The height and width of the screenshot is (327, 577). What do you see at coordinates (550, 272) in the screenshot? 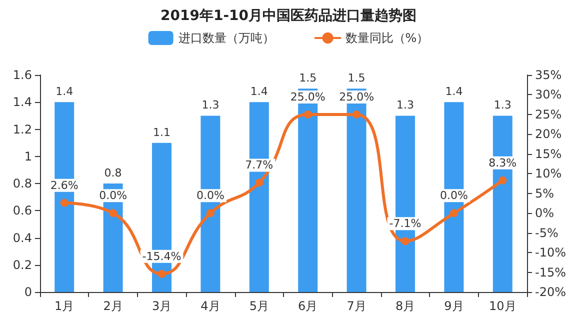
I see `y2-tick-label: -15%` at bounding box center [550, 272].